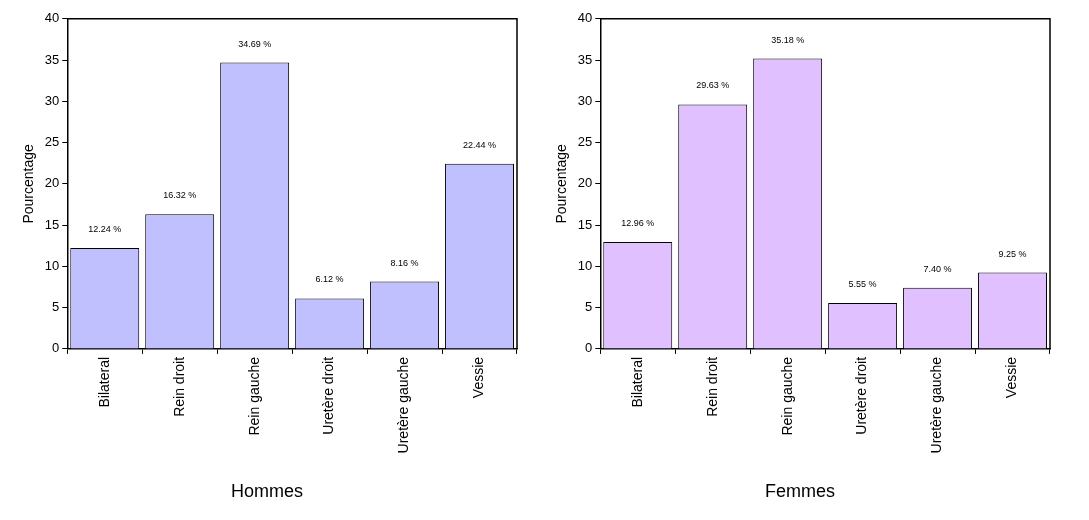 This screenshot has width=1089, height=520. Describe the element at coordinates (105, 228) in the screenshot. I see `data-label: 12.24 %` at that location.